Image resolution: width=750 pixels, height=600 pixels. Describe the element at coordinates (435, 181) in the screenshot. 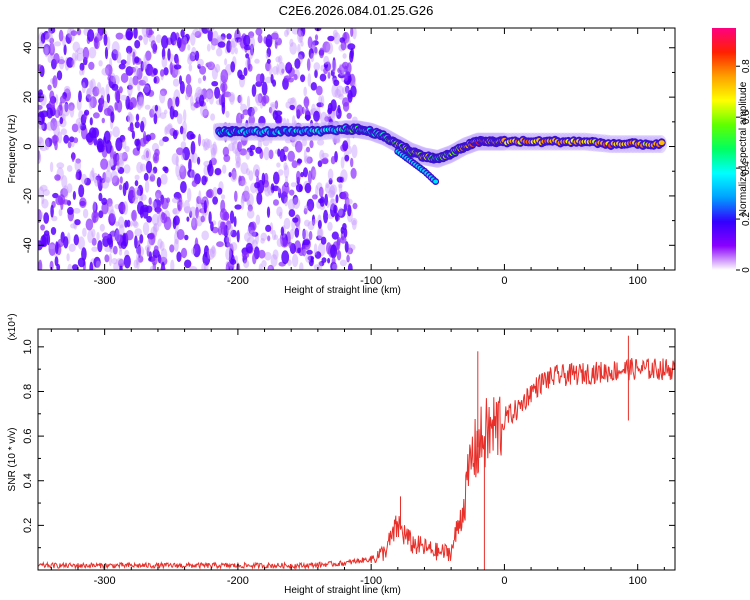

I see `branch-point` at that location.